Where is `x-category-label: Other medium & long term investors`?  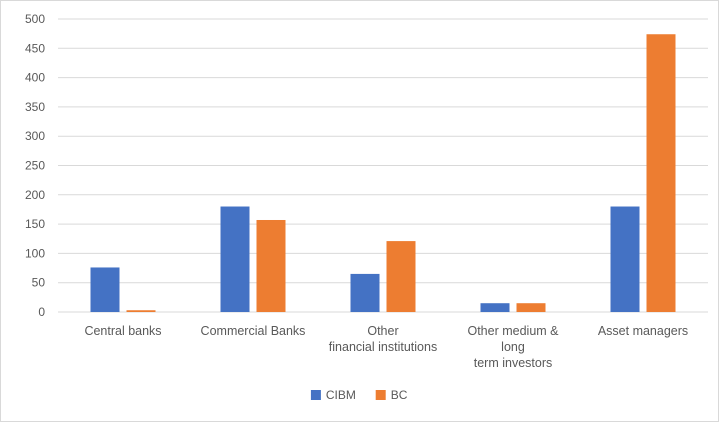
x-category-label: Other medium & long term investors is located at coordinates (513, 347).